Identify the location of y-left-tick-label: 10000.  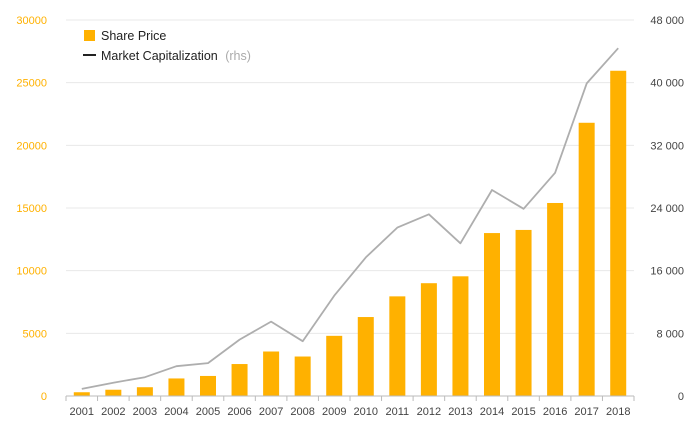
(31, 272).